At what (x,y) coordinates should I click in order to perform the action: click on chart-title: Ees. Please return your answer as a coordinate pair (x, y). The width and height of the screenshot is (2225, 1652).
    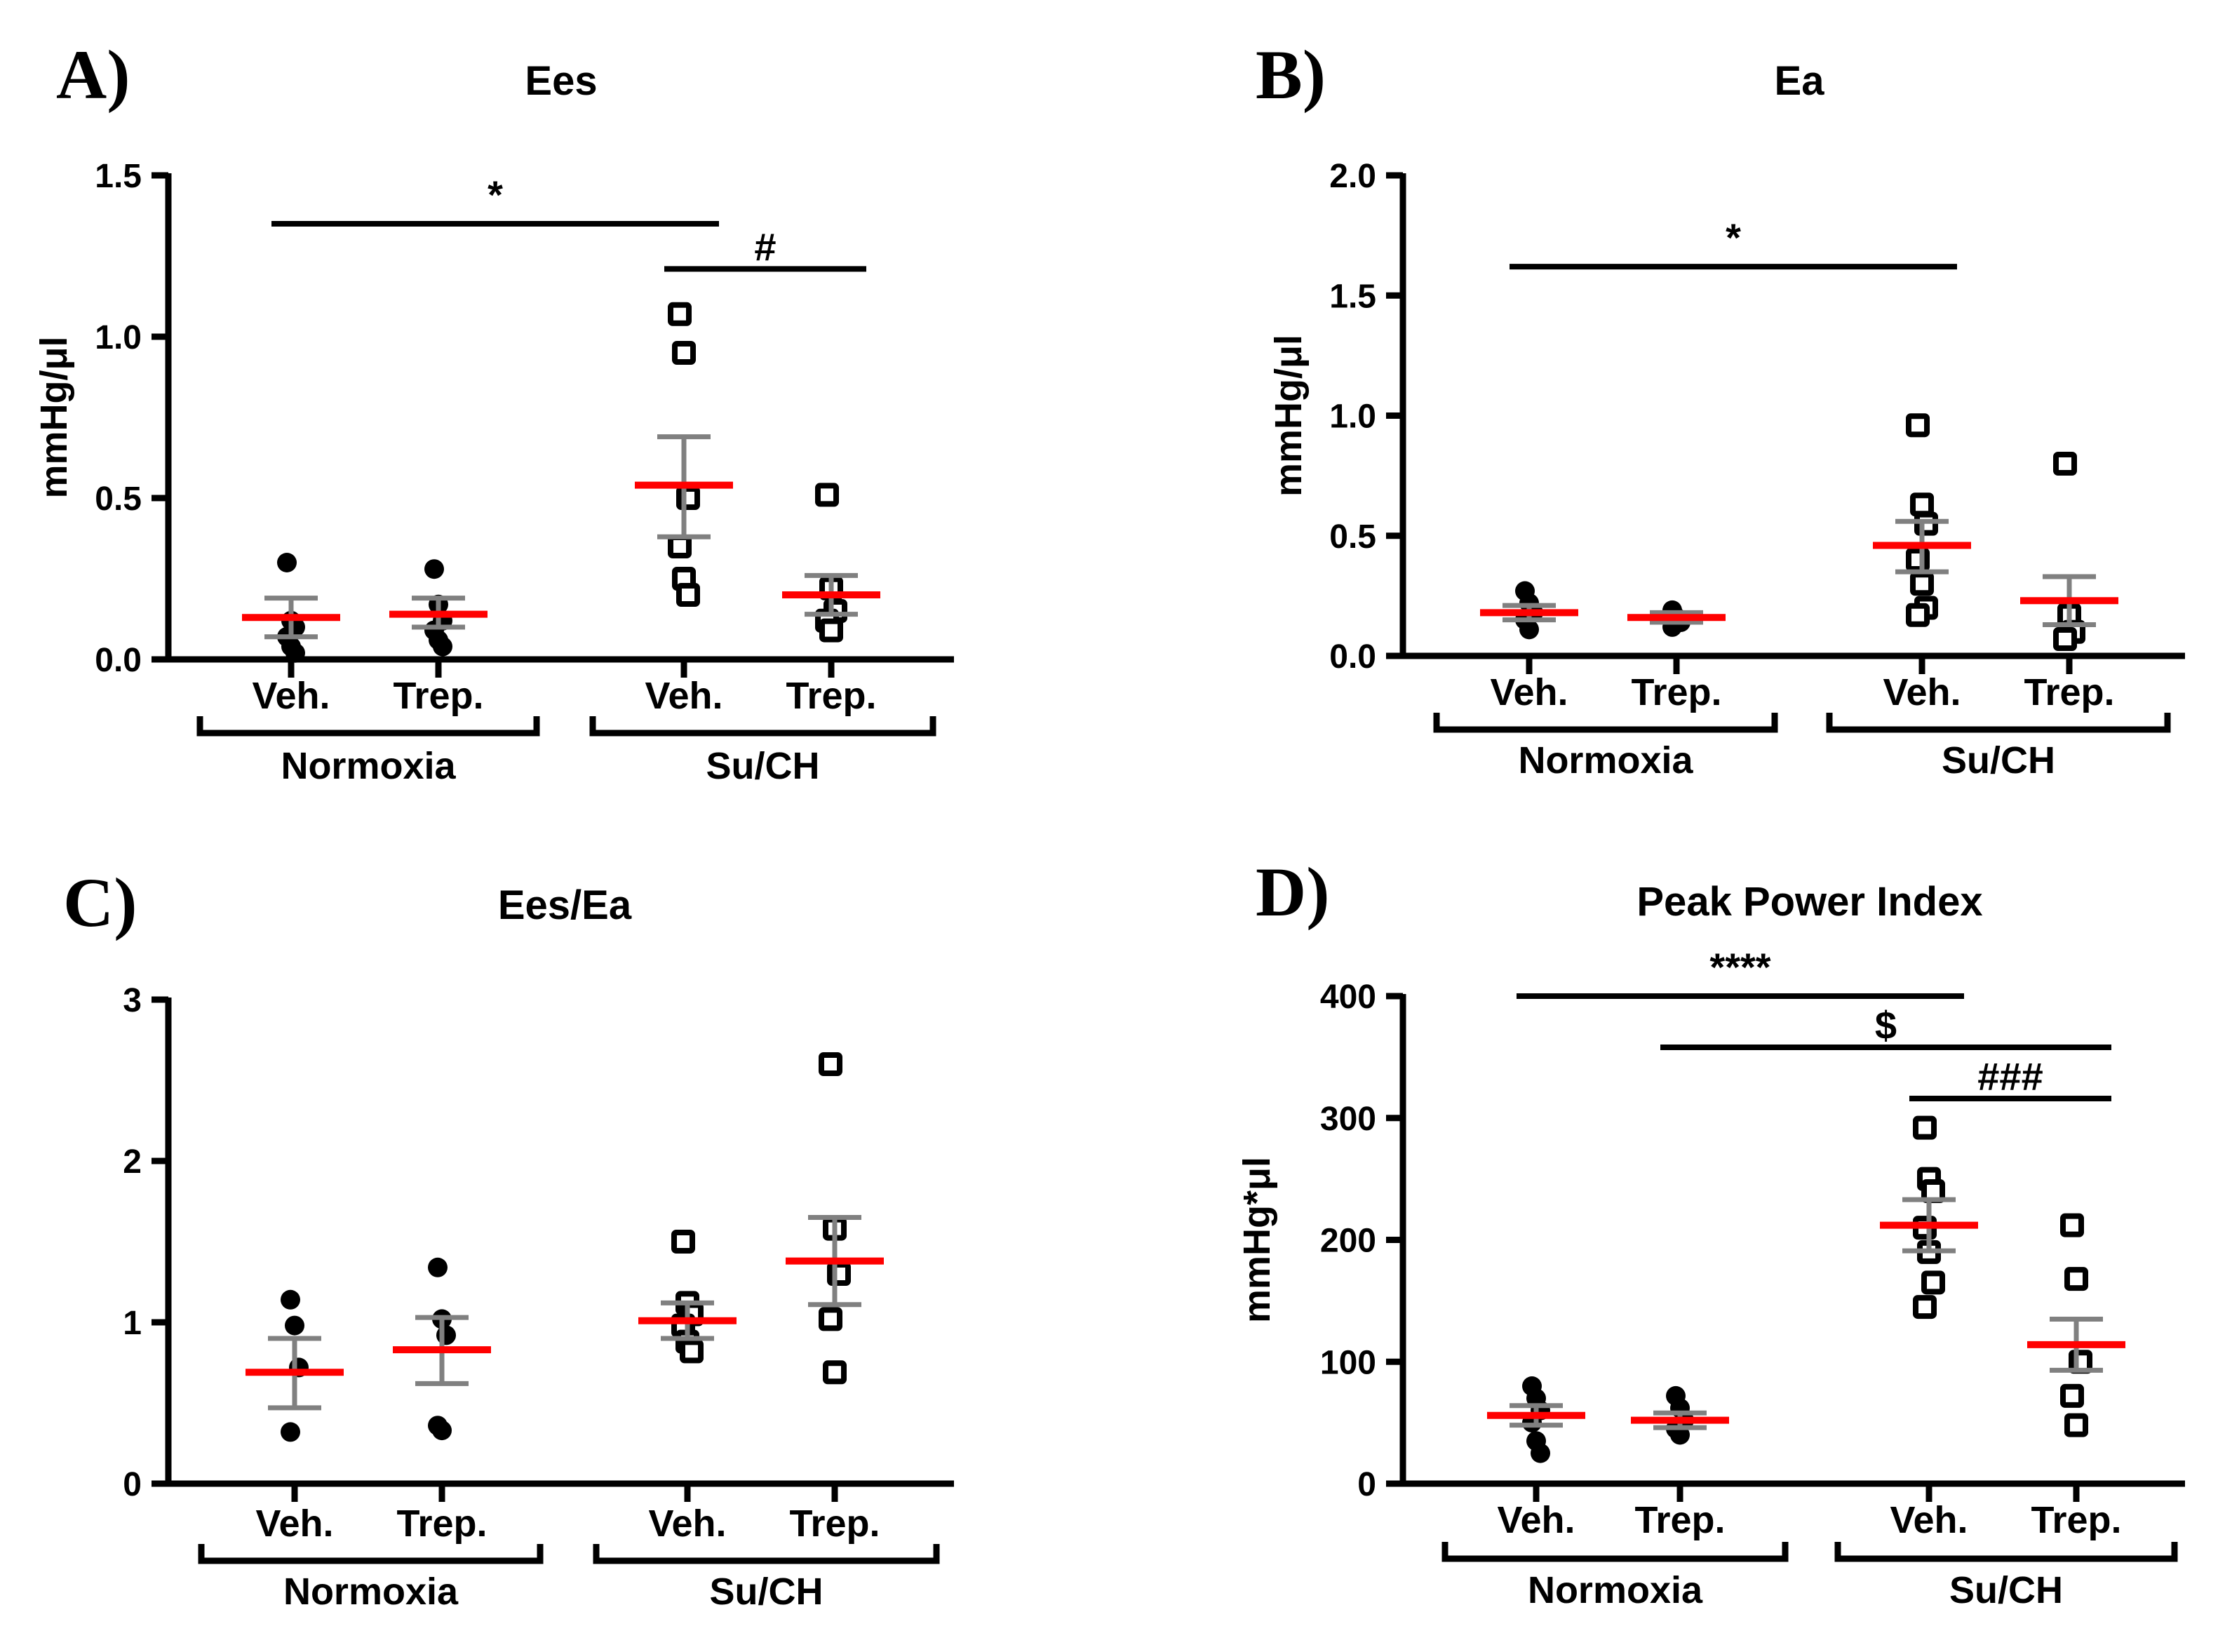
    Looking at the image, I should click on (561, 81).